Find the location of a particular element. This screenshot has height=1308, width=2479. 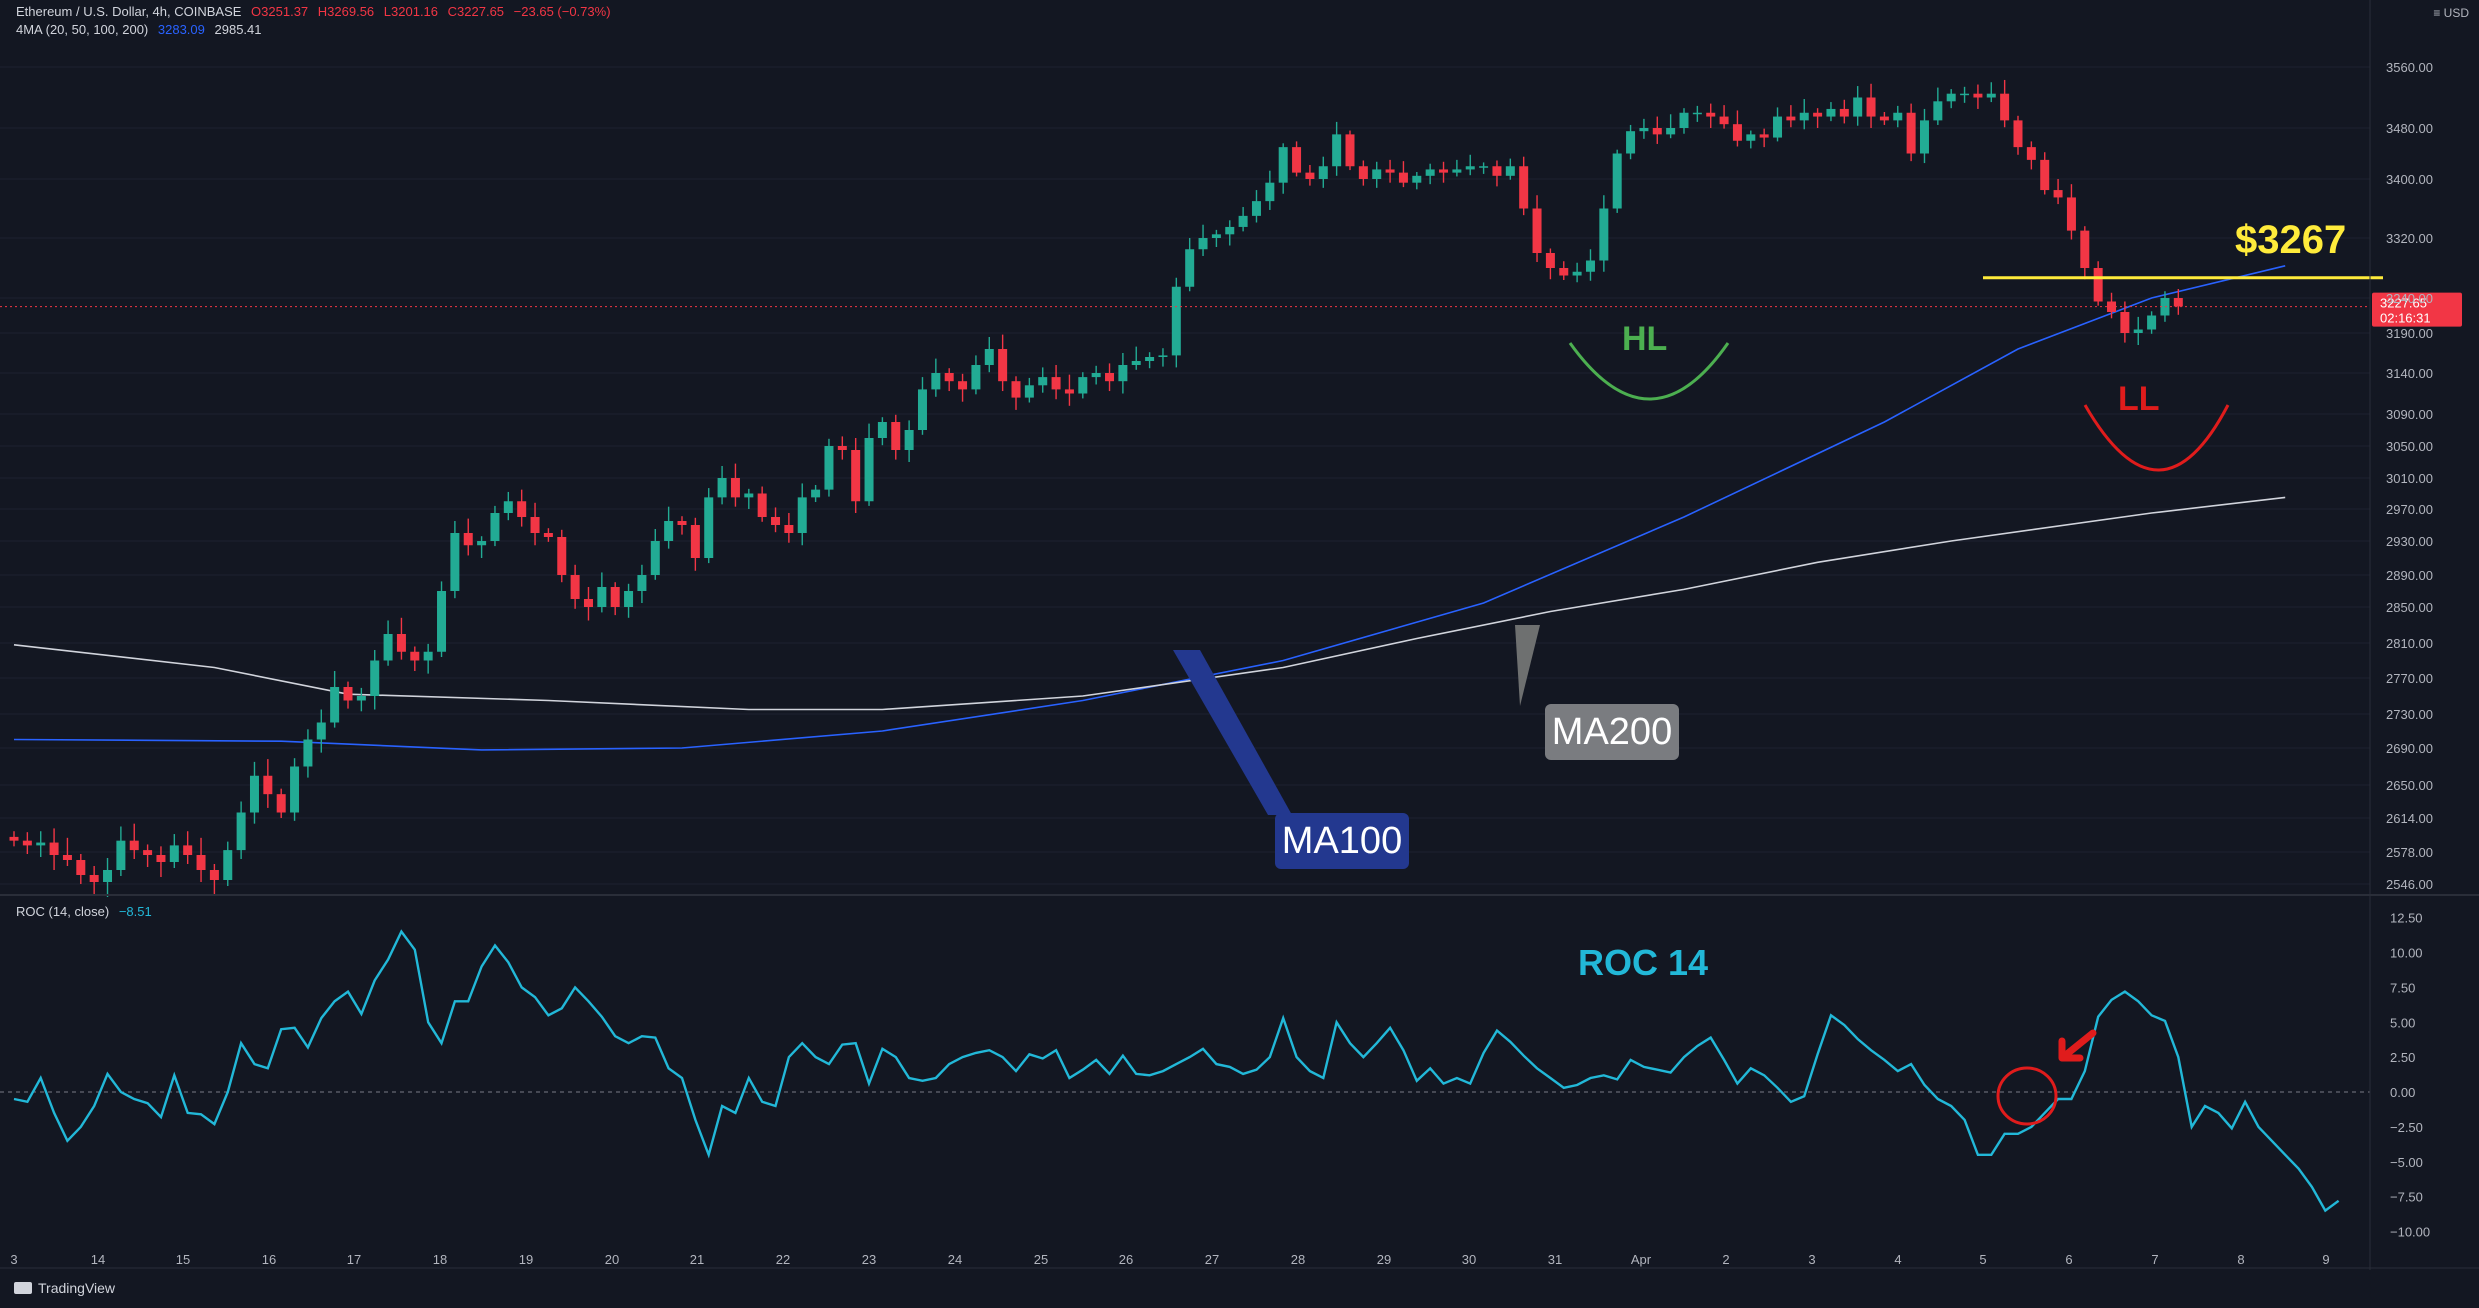

roc-tick-label: −5.00 is located at coordinates (2406, 1162).